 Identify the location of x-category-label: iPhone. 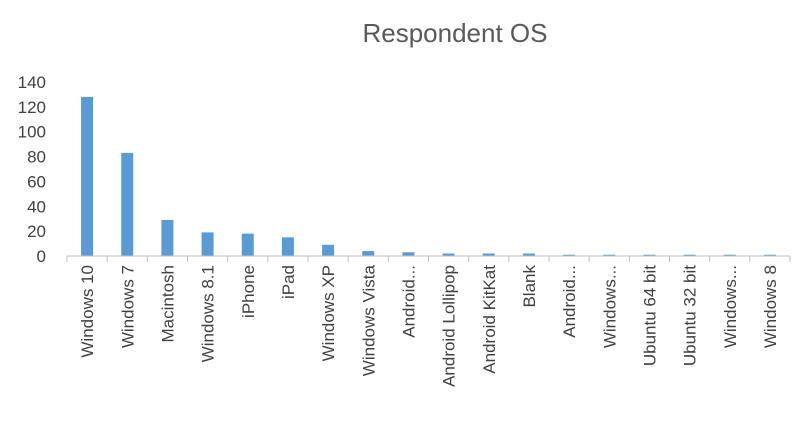
(248, 291).